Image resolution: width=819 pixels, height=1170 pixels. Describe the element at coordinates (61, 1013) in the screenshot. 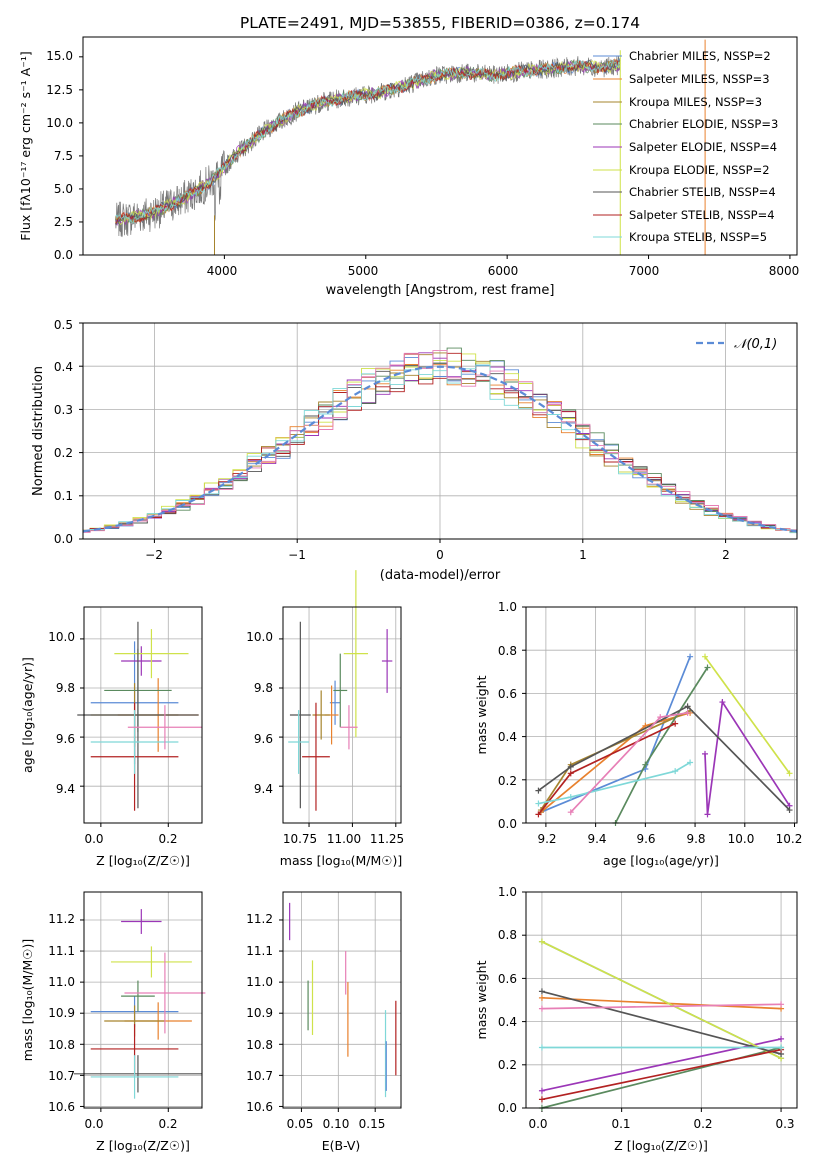

I see `y-tick-label: 10.9` at that location.